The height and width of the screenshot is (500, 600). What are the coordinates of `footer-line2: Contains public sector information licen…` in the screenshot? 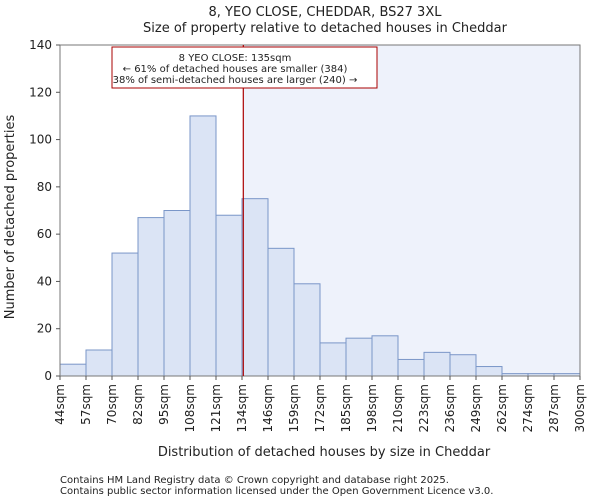 It's located at (276, 491).